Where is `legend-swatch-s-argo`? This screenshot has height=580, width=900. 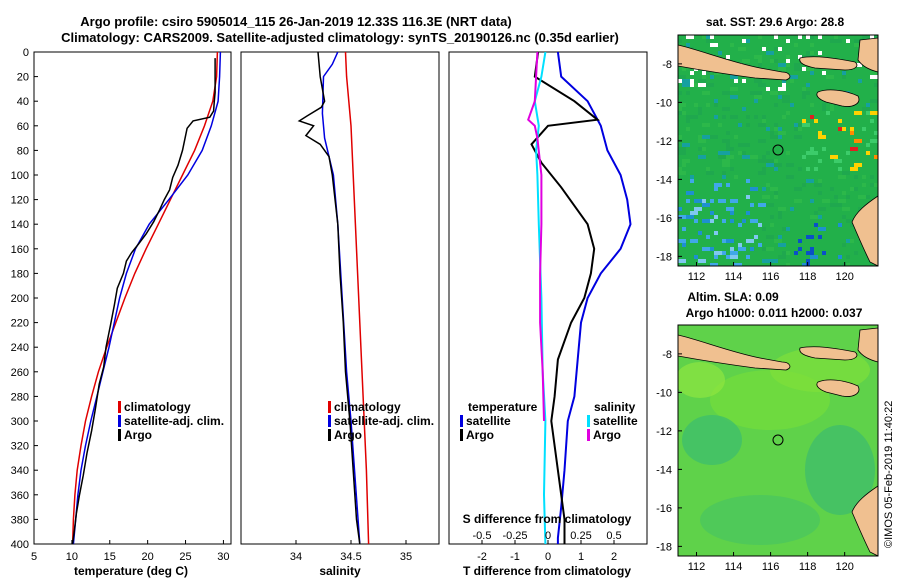 legend-swatch-s-argo is located at coordinates (588, 435).